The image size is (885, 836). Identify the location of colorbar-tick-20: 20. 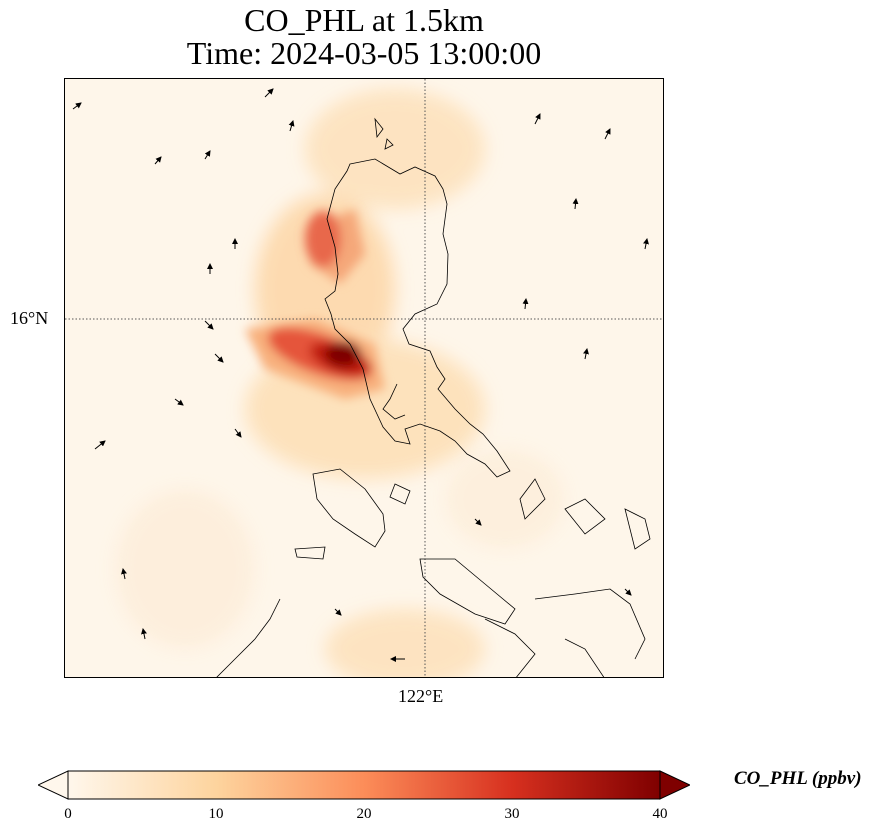
(364, 814).